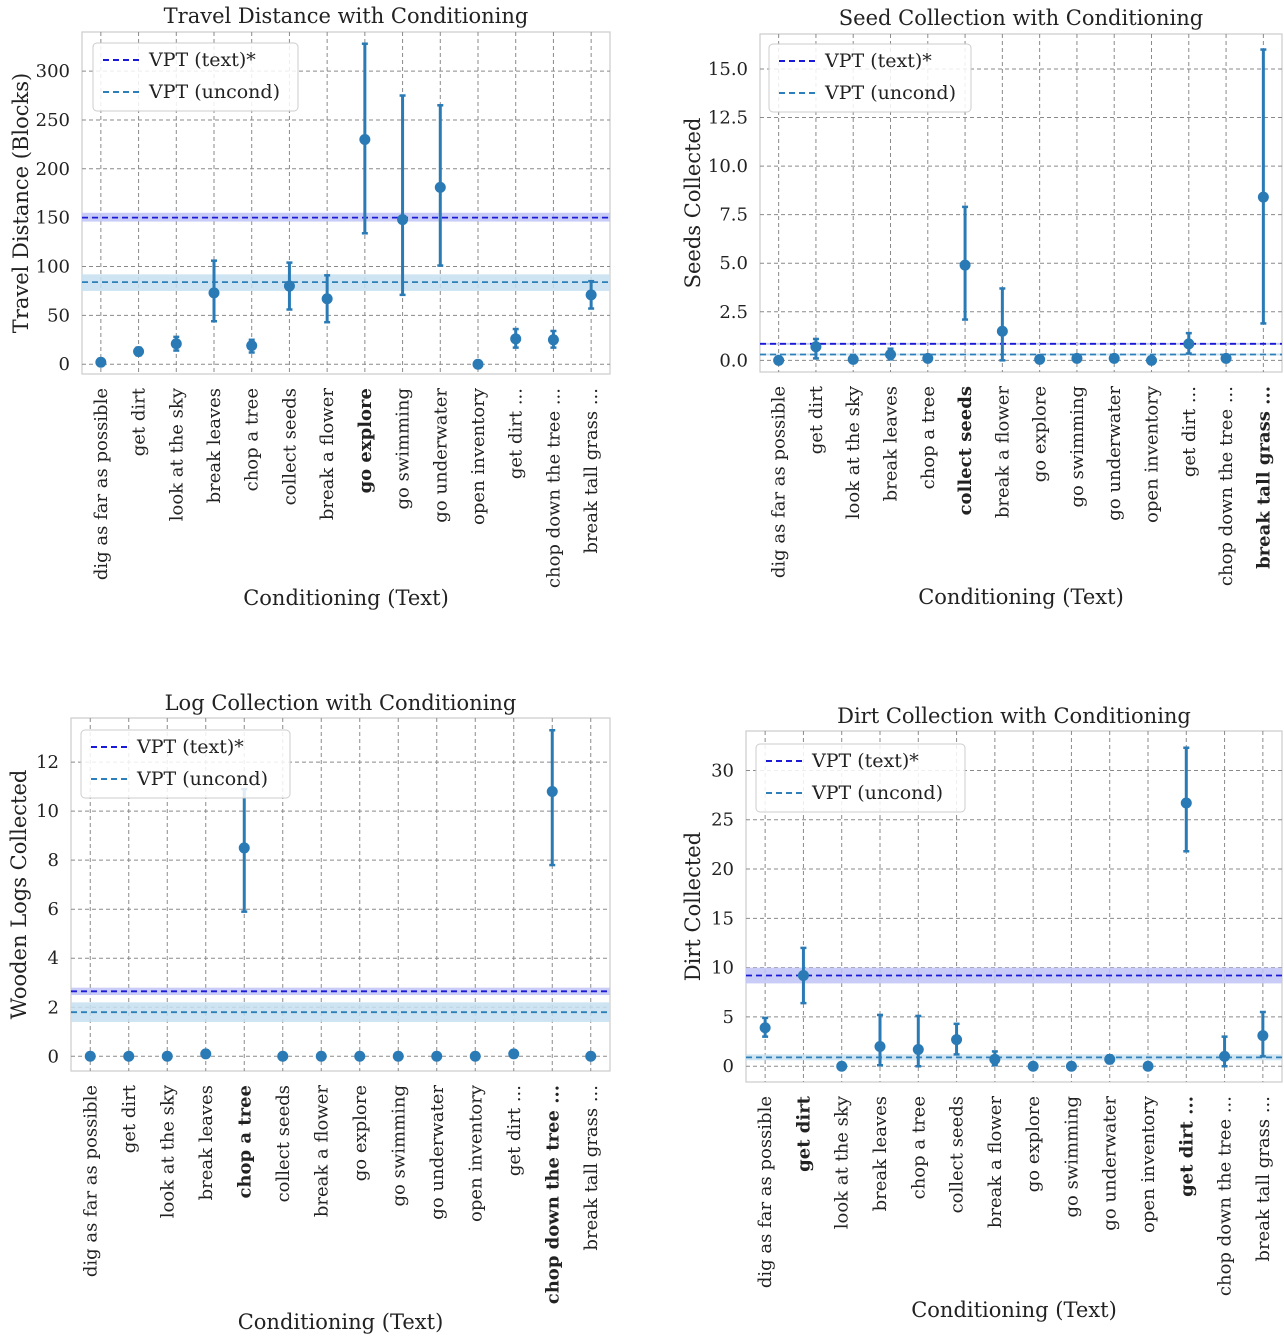 Image resolution: width=1284 pixels, height=1336 pixels. What do you see at coordinates (1014, 716) in the screenshot?
I see `chart-title: Dirt Collection with Conditioning` at bounding box center [1014, 716].